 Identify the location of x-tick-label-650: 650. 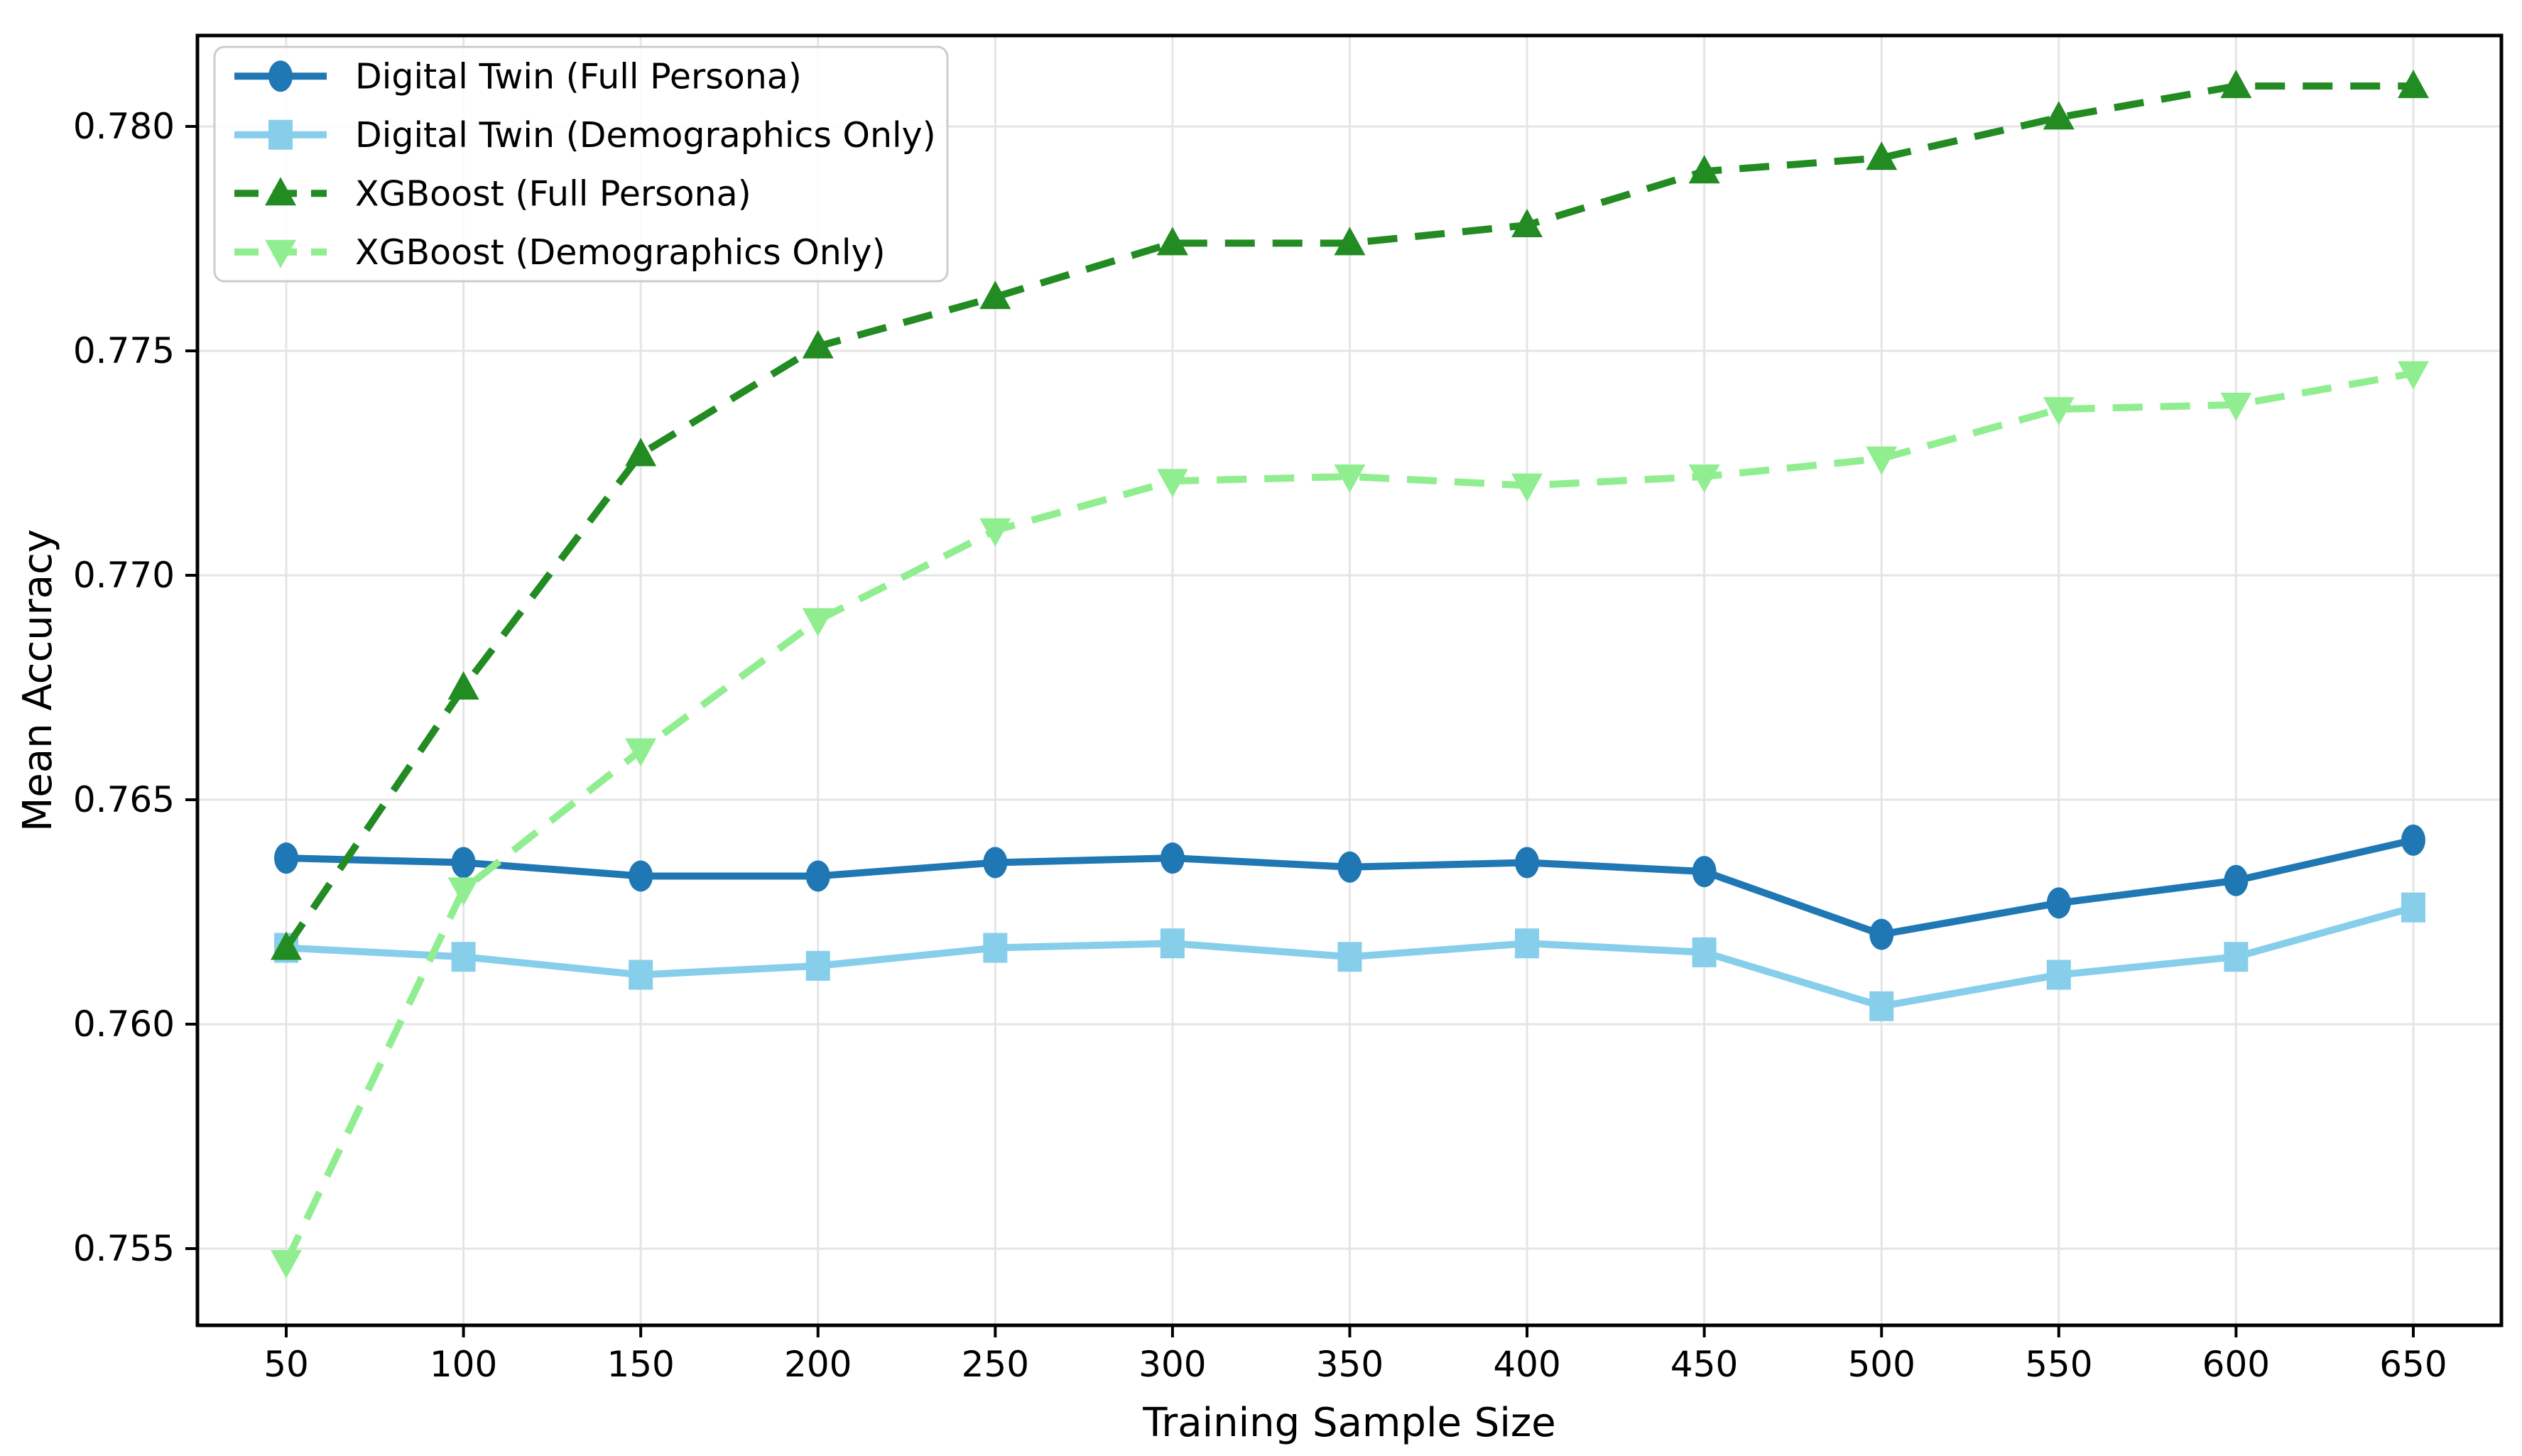
(2413, 1364).